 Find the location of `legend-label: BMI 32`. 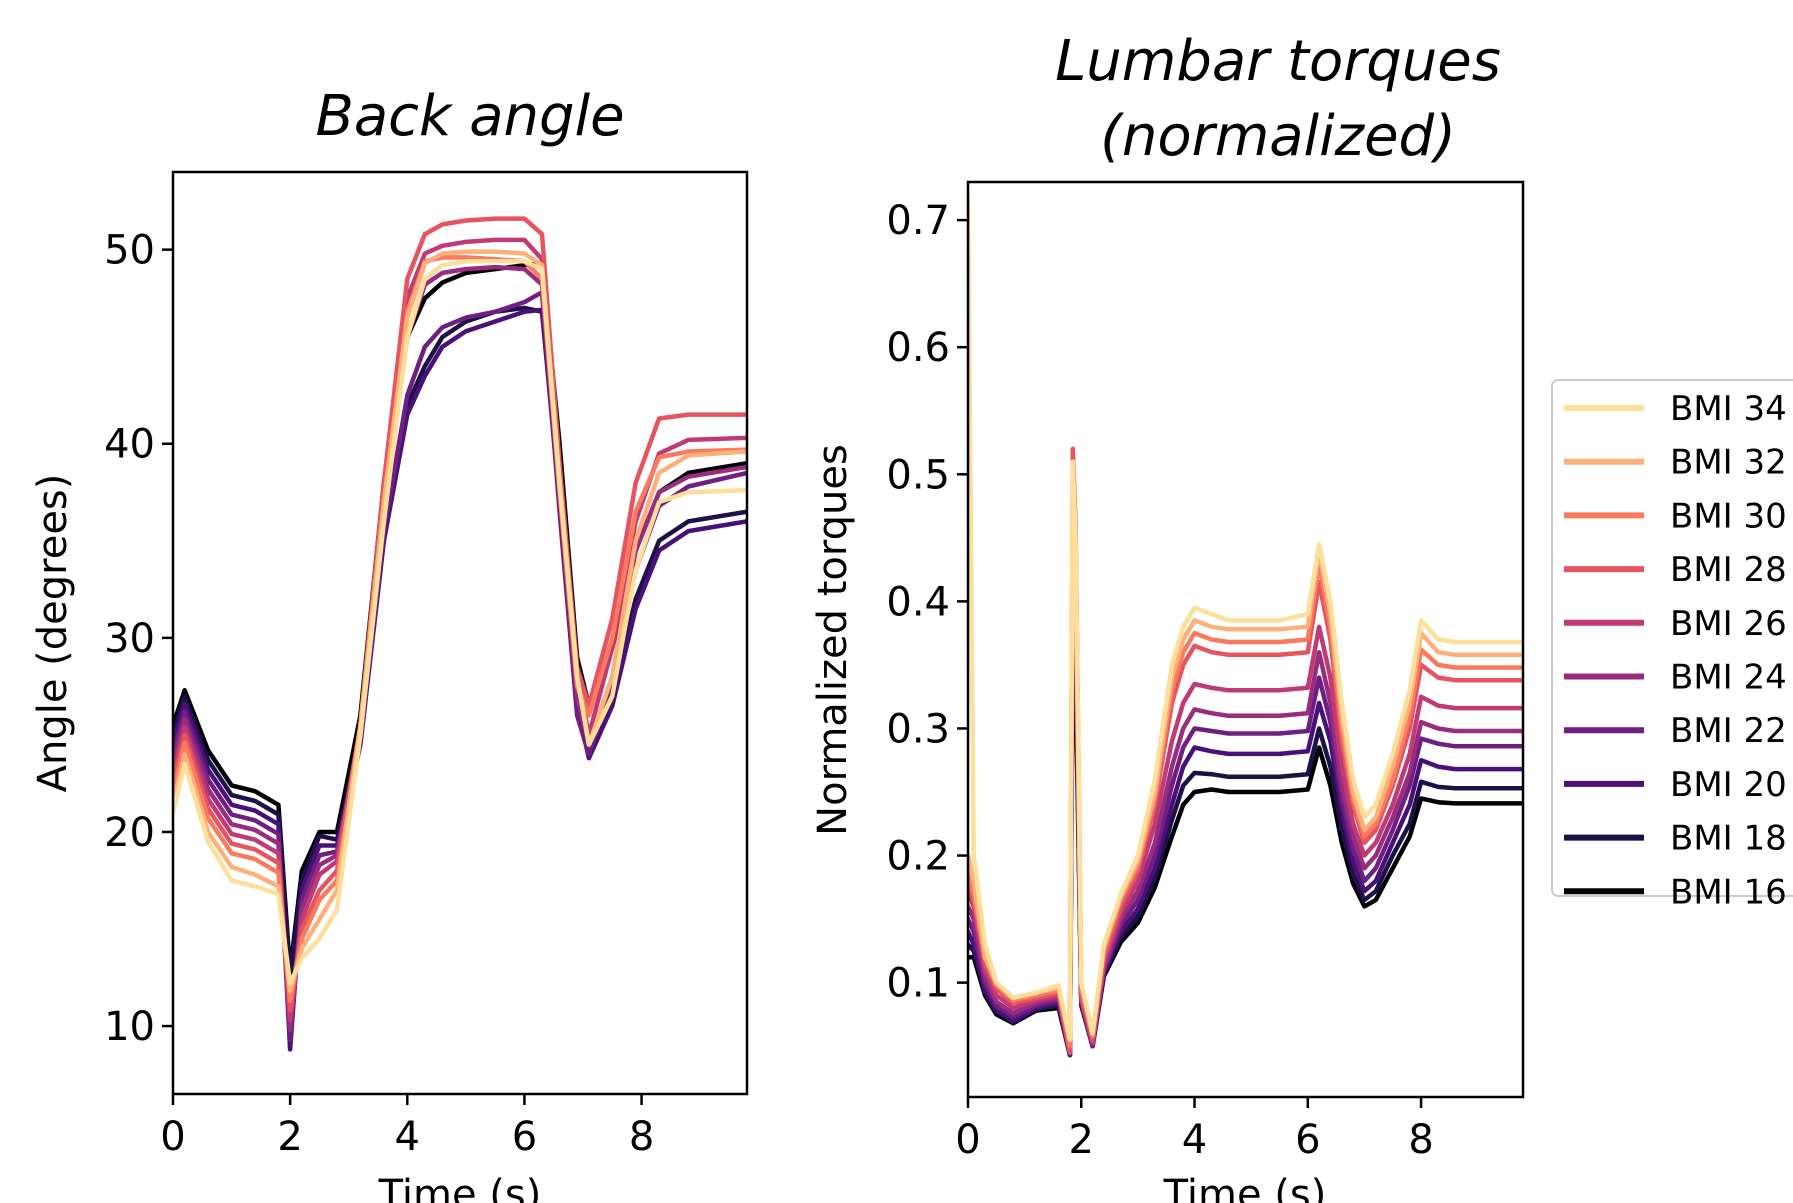

legend-label: BMI 32 is located at coordinates (1728, 463).